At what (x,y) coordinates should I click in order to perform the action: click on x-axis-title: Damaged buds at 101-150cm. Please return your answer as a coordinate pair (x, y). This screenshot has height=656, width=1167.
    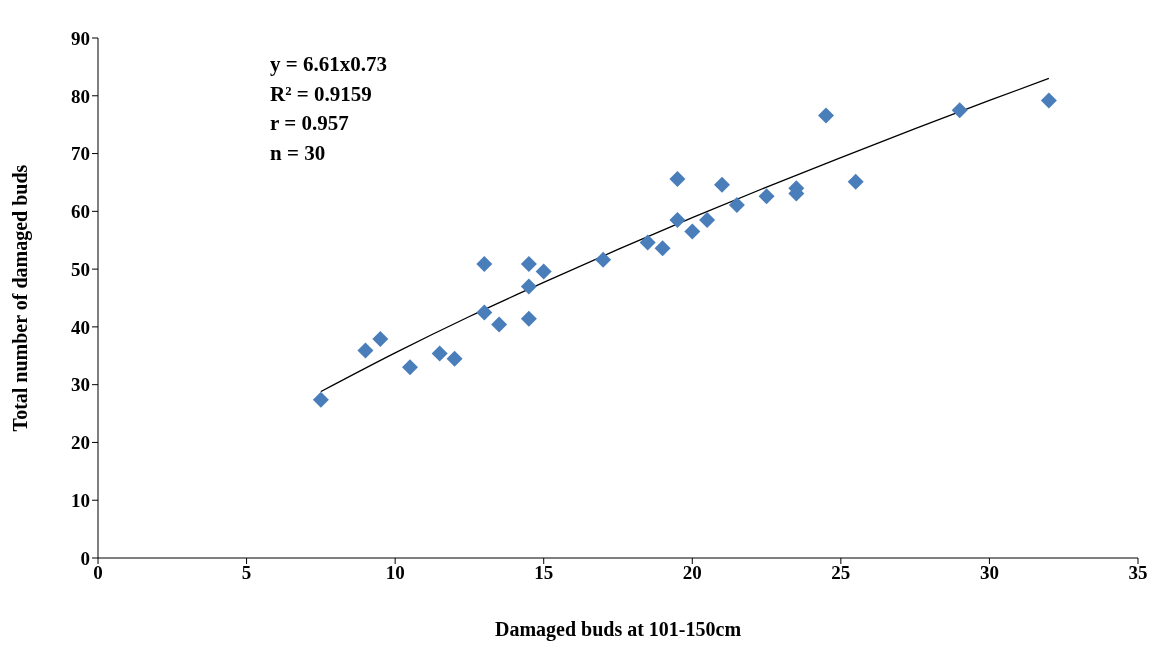
    Looking at the image, I should click on (618, 629).